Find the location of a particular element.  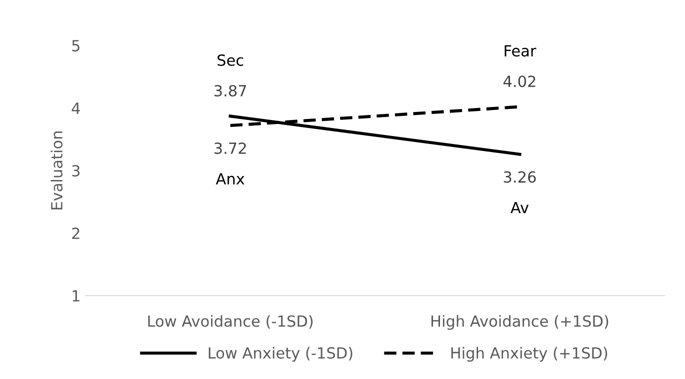

y-tick-label: 4 is located at coordinates (76, 108).